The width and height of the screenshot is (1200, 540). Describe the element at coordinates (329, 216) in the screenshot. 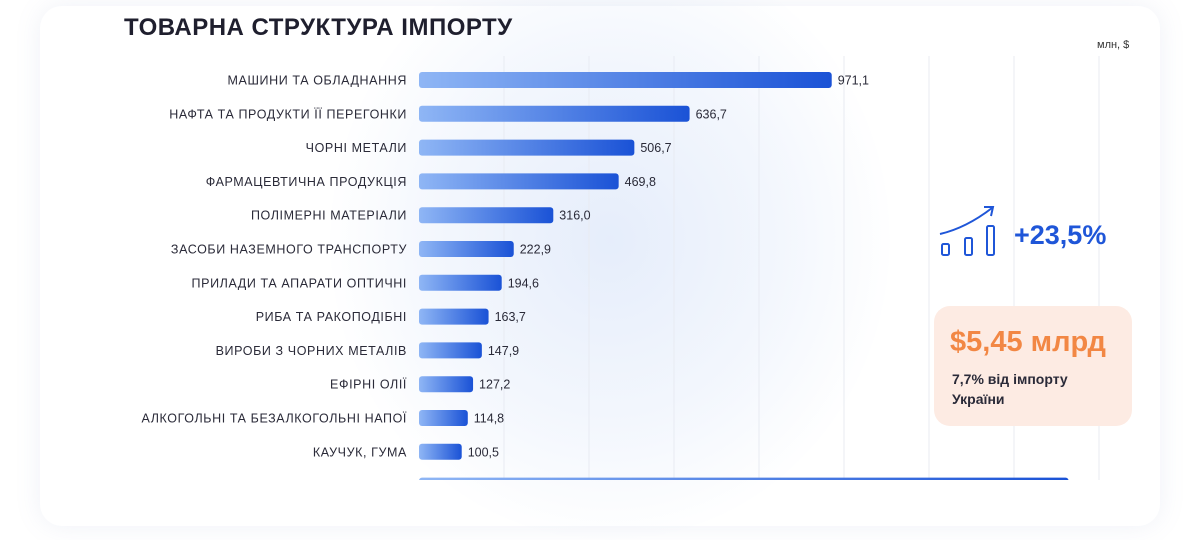

I see `category-label: ПОЛІМЕРНІ МАТЕРІАЛИ` at that location.